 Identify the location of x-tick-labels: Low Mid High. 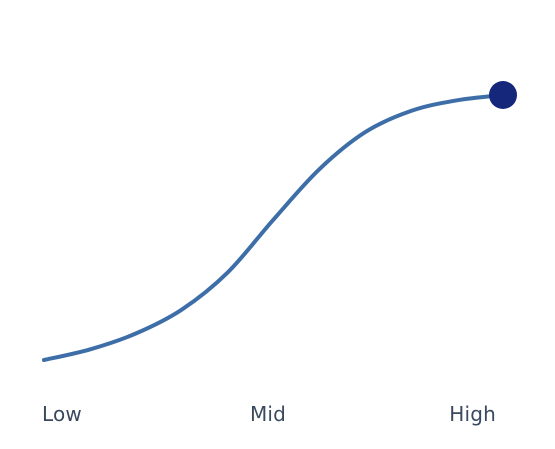
(269, 414).